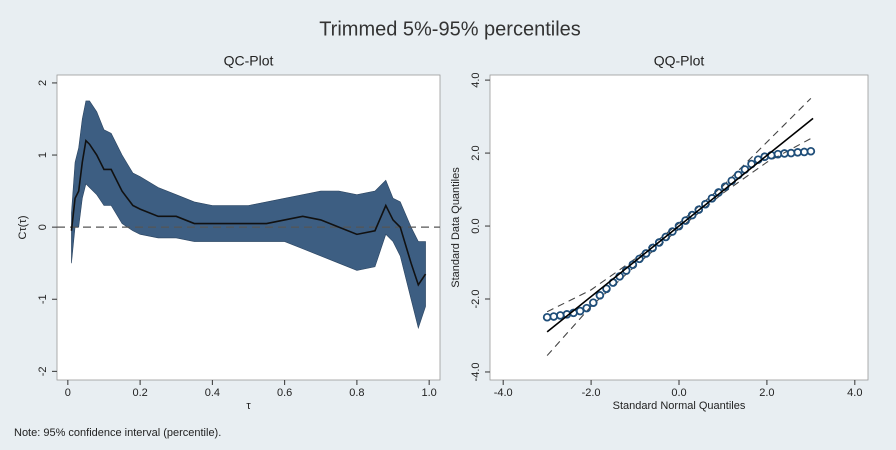 Image resolution: width=896 pixels, height=450 pixels. I want to click on x-tick-label: 1.0, so click(429, 393).